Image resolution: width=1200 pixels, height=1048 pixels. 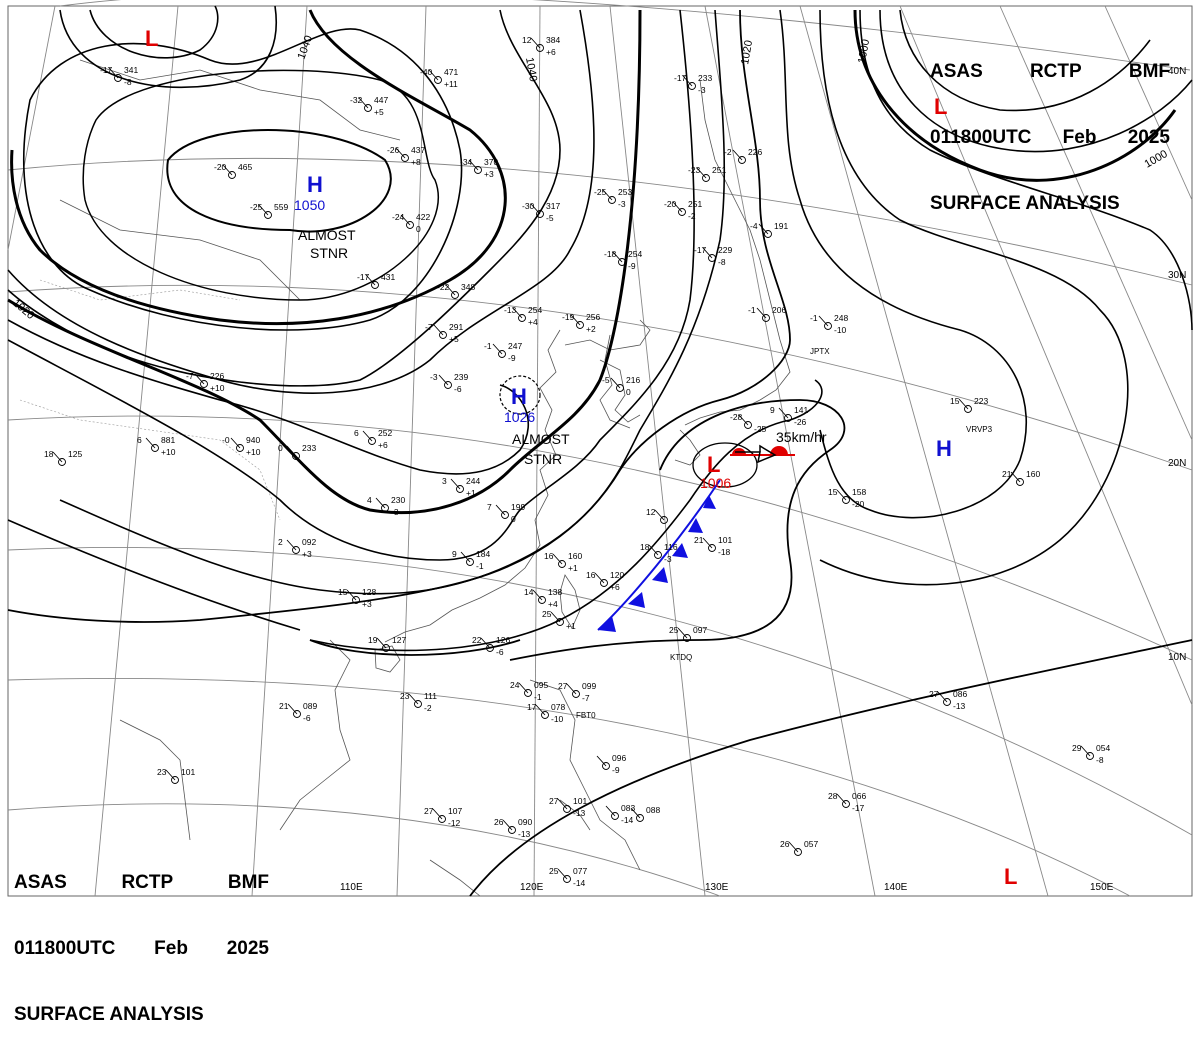 What do you see at coordinates (934, 694) in the screenshot?
I see `station-temperature: 27` at bounding box center [934, 694].